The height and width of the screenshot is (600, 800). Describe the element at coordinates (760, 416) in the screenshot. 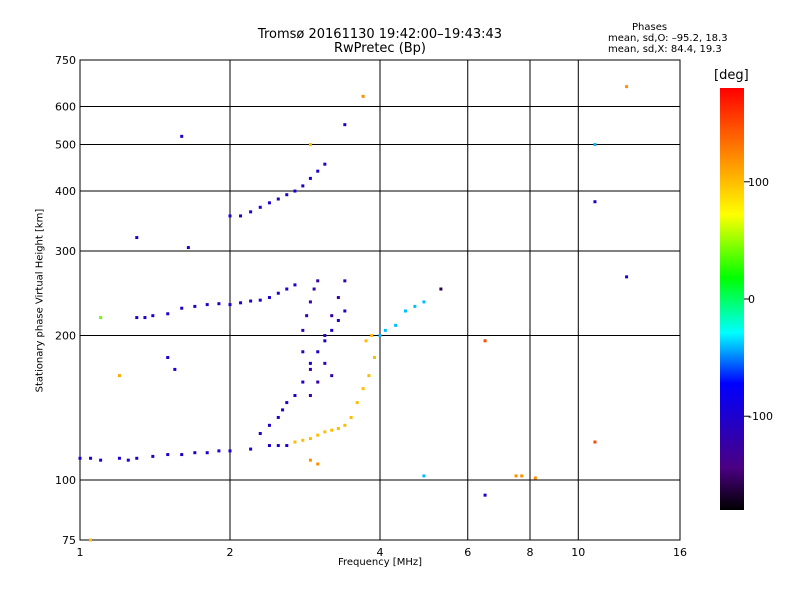

I see `colorbar-tick-label: -100` at that location.